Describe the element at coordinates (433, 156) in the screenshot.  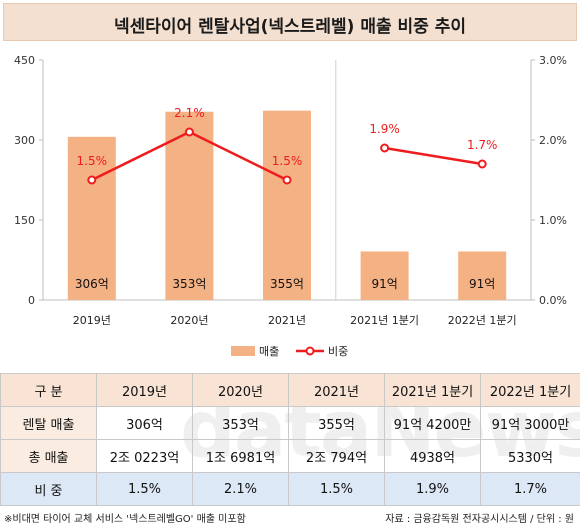
I see `line-segment` at that location.